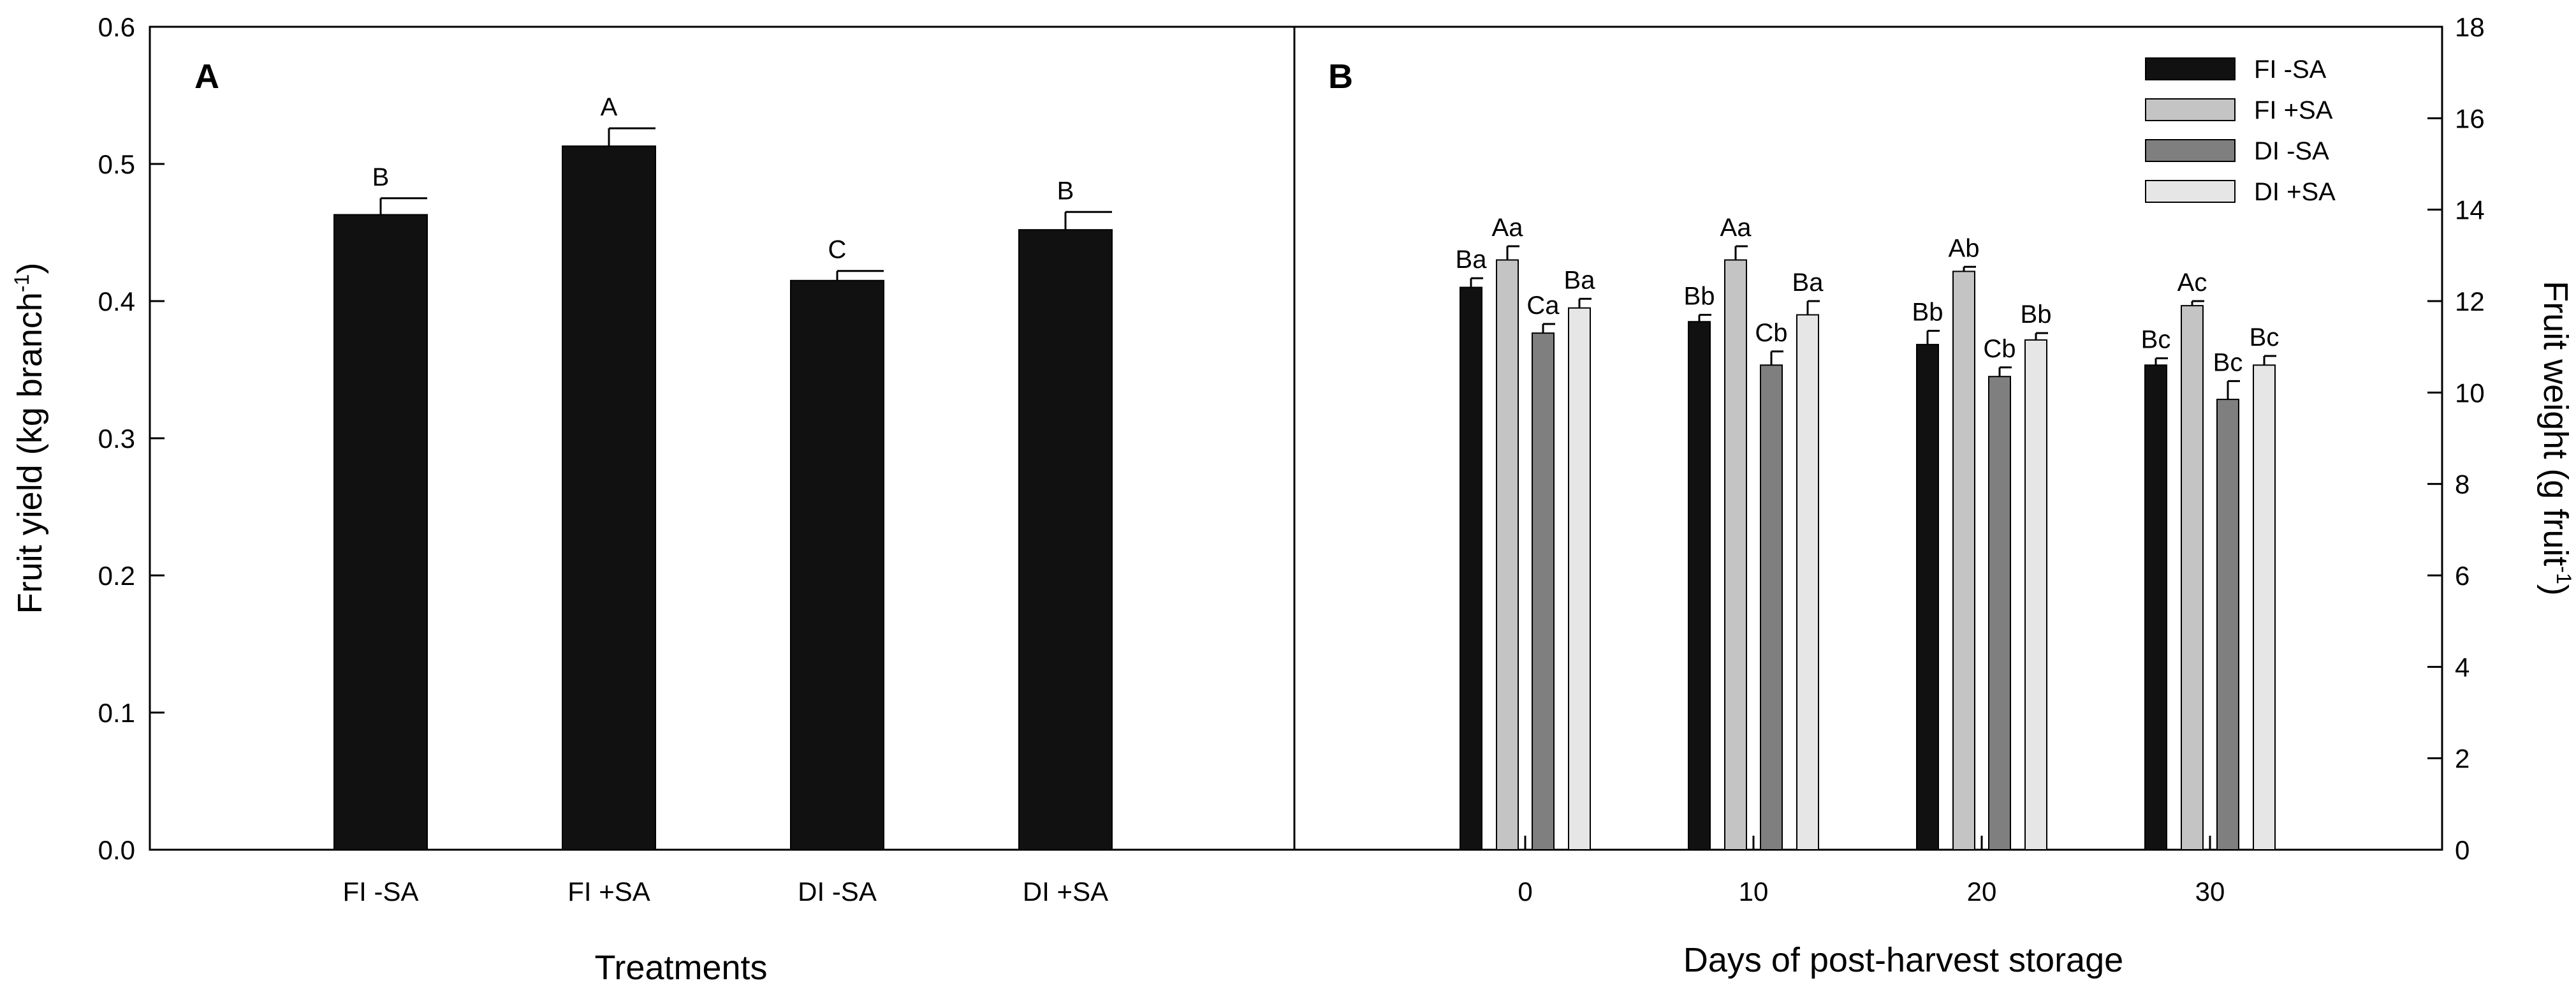  I want to click on panel-b-y-tick-label: 16, so click(2470, 118).